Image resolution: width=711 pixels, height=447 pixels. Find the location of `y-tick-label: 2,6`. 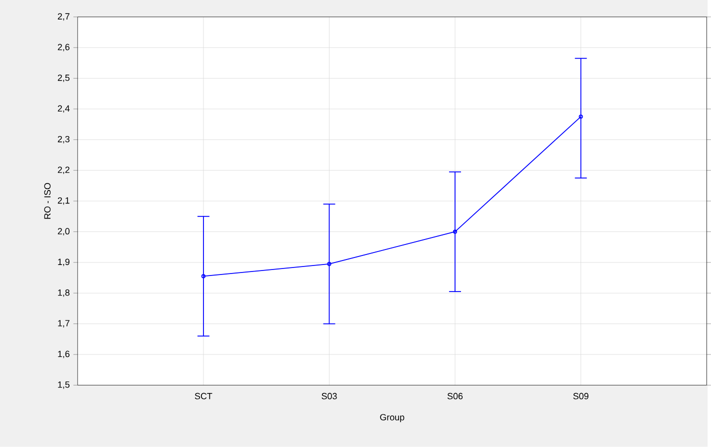

y-tick-label: 2,6 is located at coordinates (64, 48).